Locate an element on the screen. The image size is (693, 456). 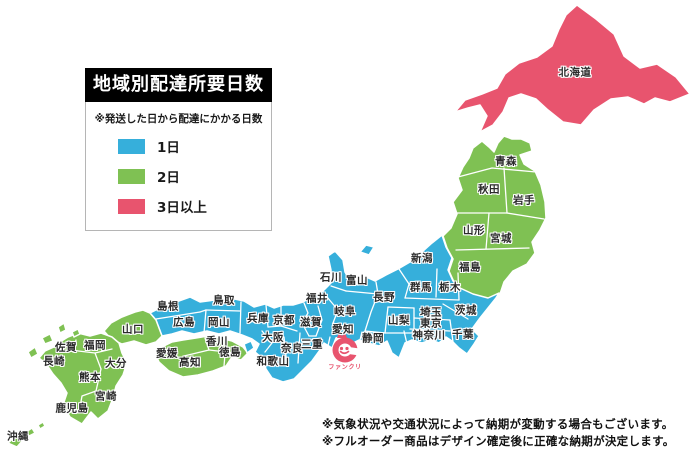
prefecture-label: 山口 is located at coordinates (133, 329).